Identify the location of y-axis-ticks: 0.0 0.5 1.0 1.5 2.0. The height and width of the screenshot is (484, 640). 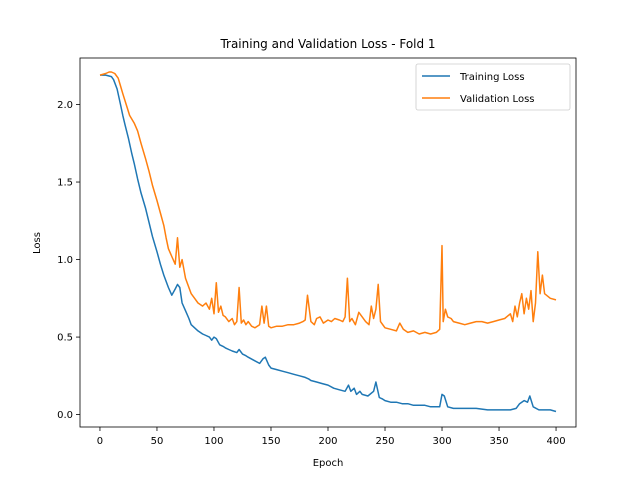
(68, 260).